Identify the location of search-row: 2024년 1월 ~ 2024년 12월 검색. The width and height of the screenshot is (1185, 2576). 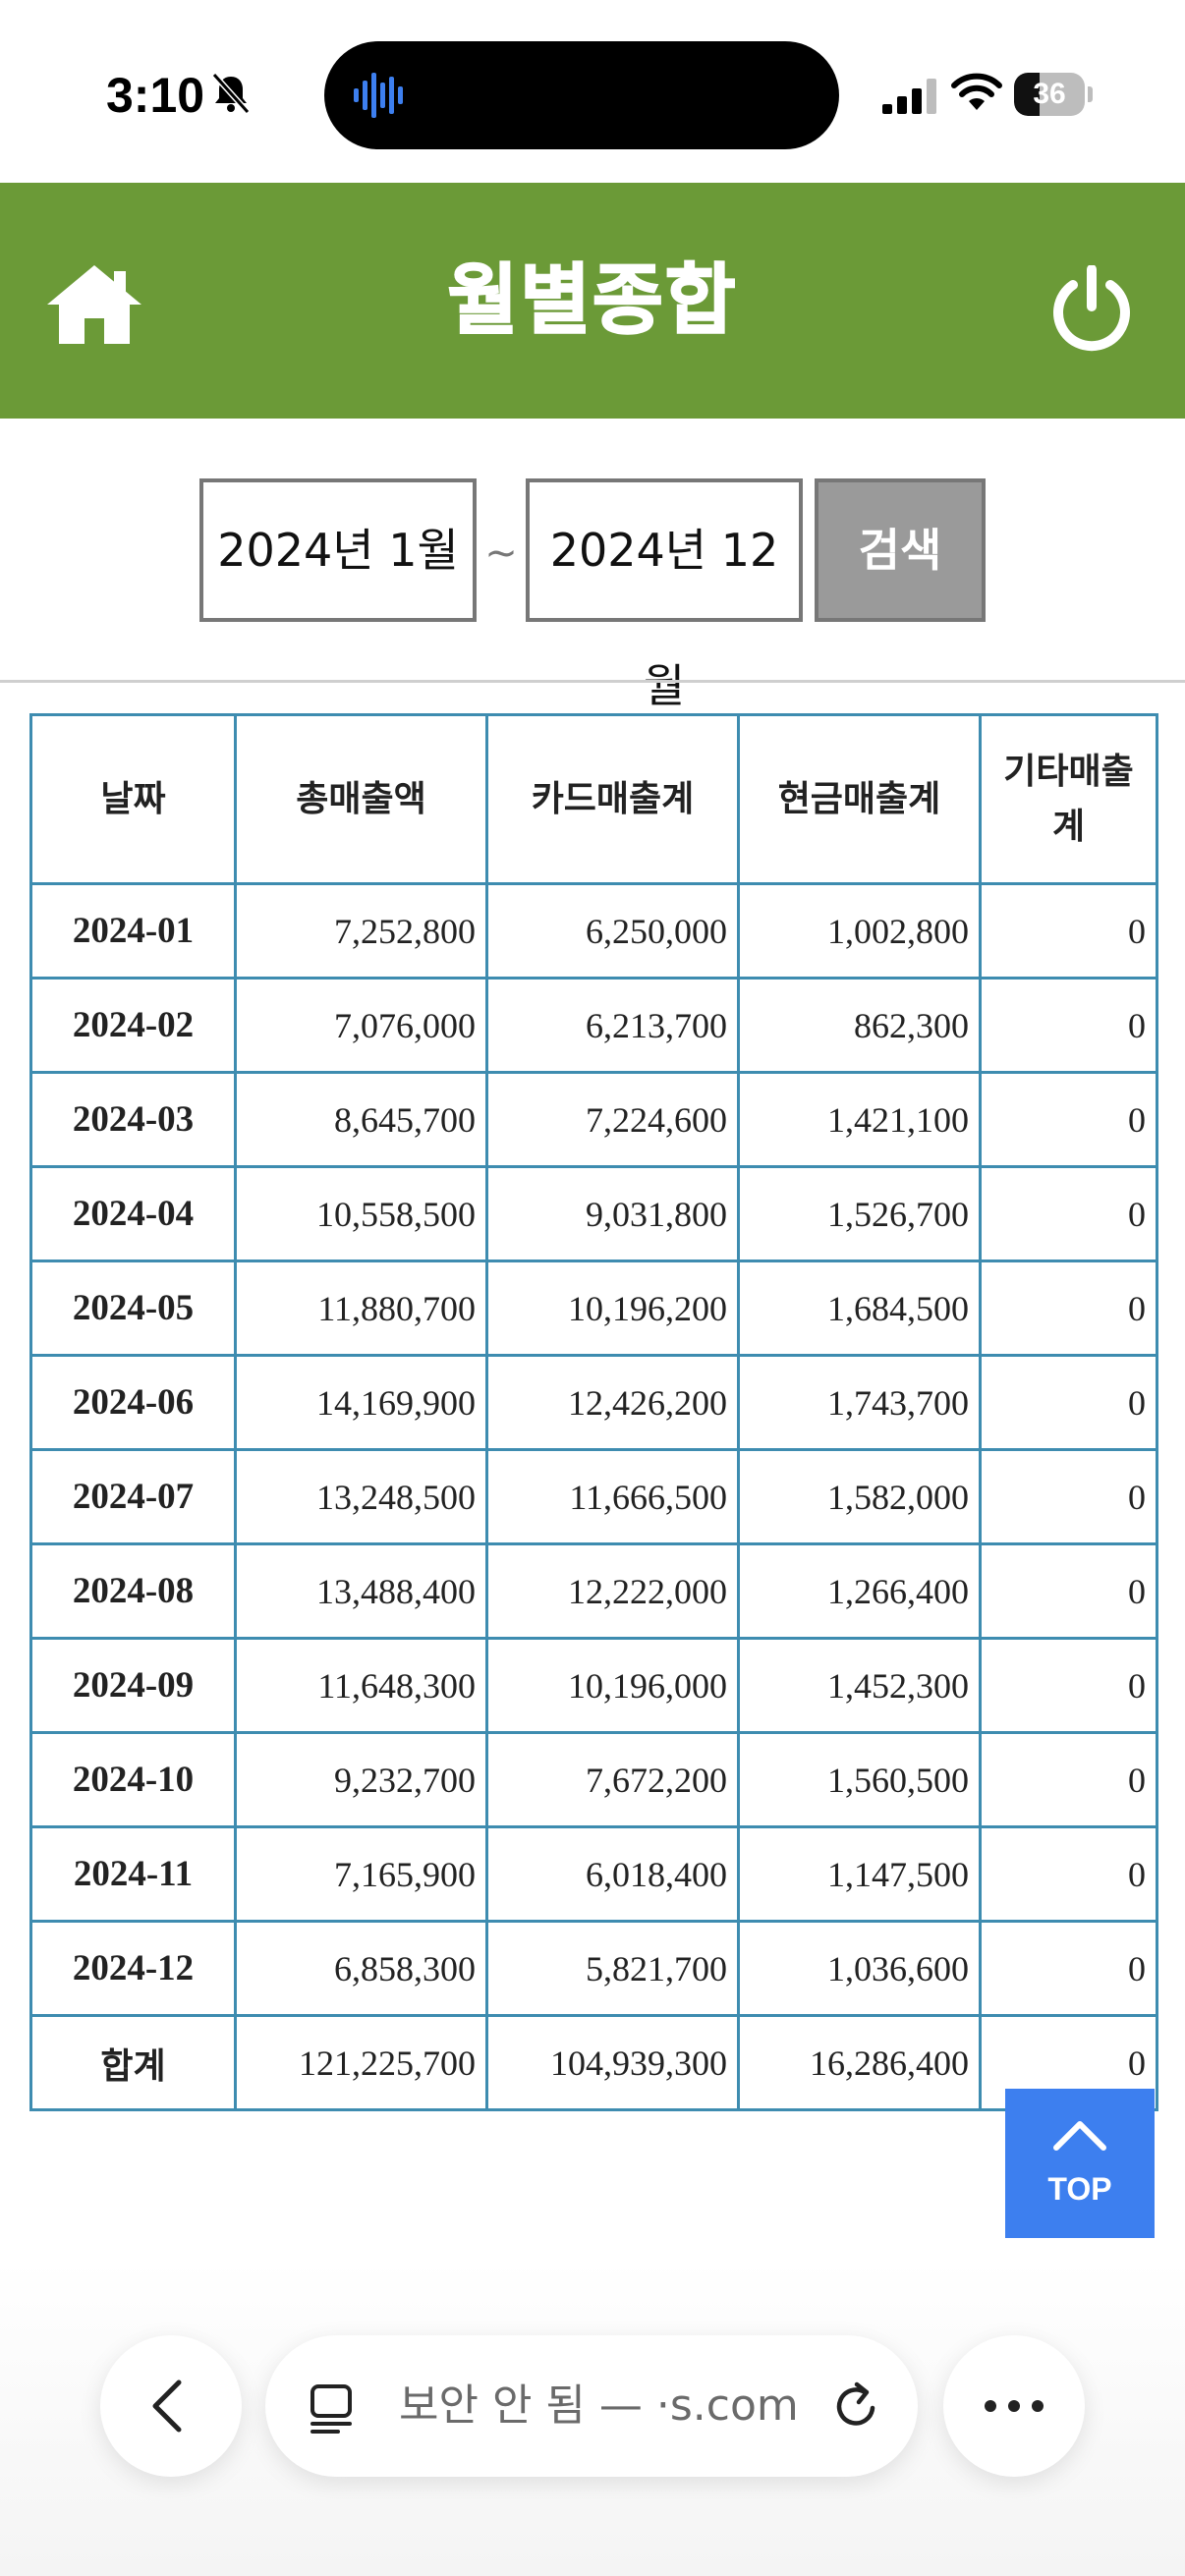
(592, 565).